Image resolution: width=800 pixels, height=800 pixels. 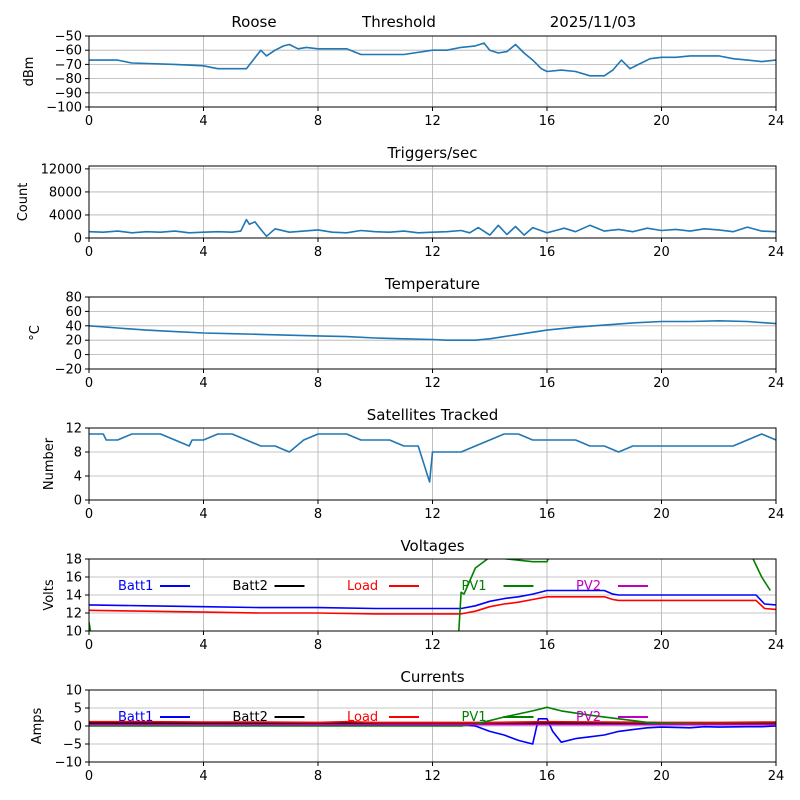 What do you see at coordinates (73, 326) in the screenshot?
I see `y-tick-label: 40` at bounding box center [73, 326].